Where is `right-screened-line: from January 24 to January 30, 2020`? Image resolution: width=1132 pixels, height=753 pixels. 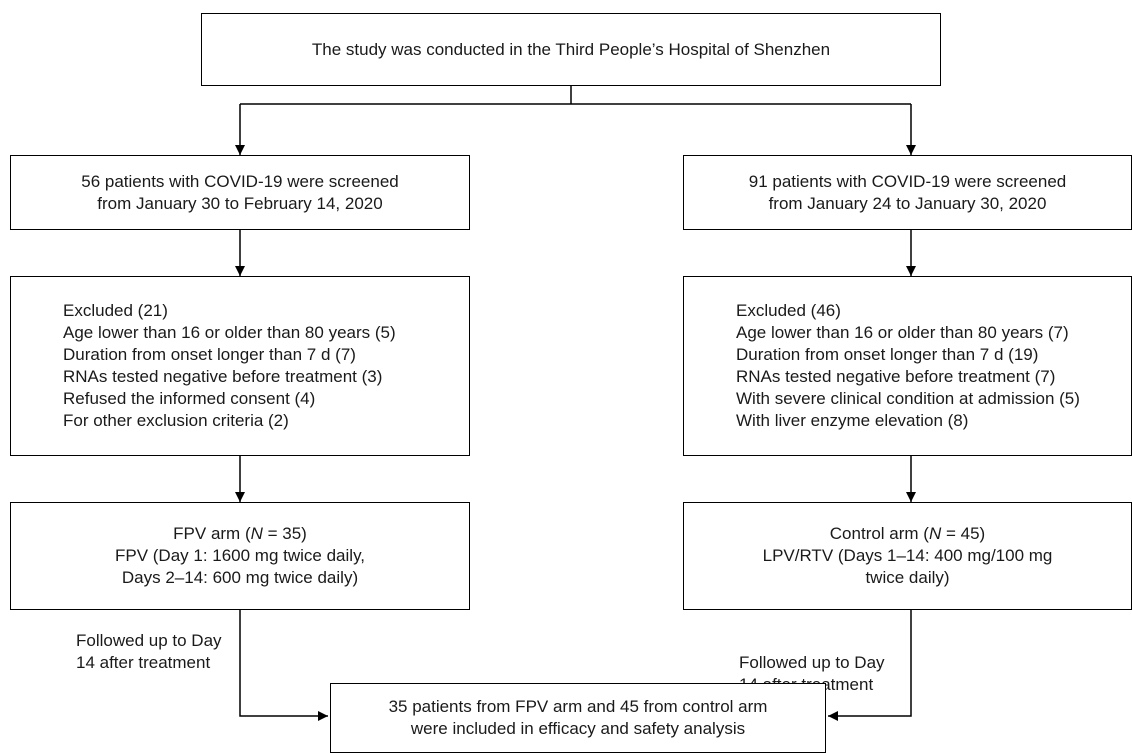 right-screened-line: from January 24 to January 30, 2020 is located at coordinates (907, 203).